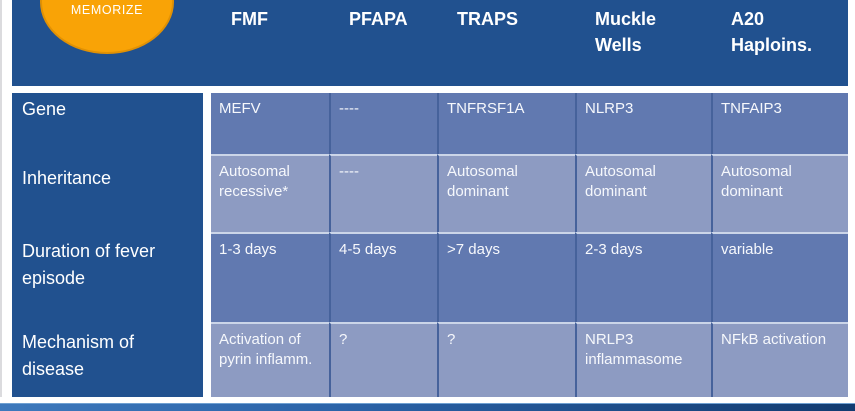 The width and height of the screenshot is (855, 411). What do you see at coordinates (270, 193) in the screenshot?
I see `cell-inheritance-fmf: Autosomal recessive*` at bounding box center [270, 193].